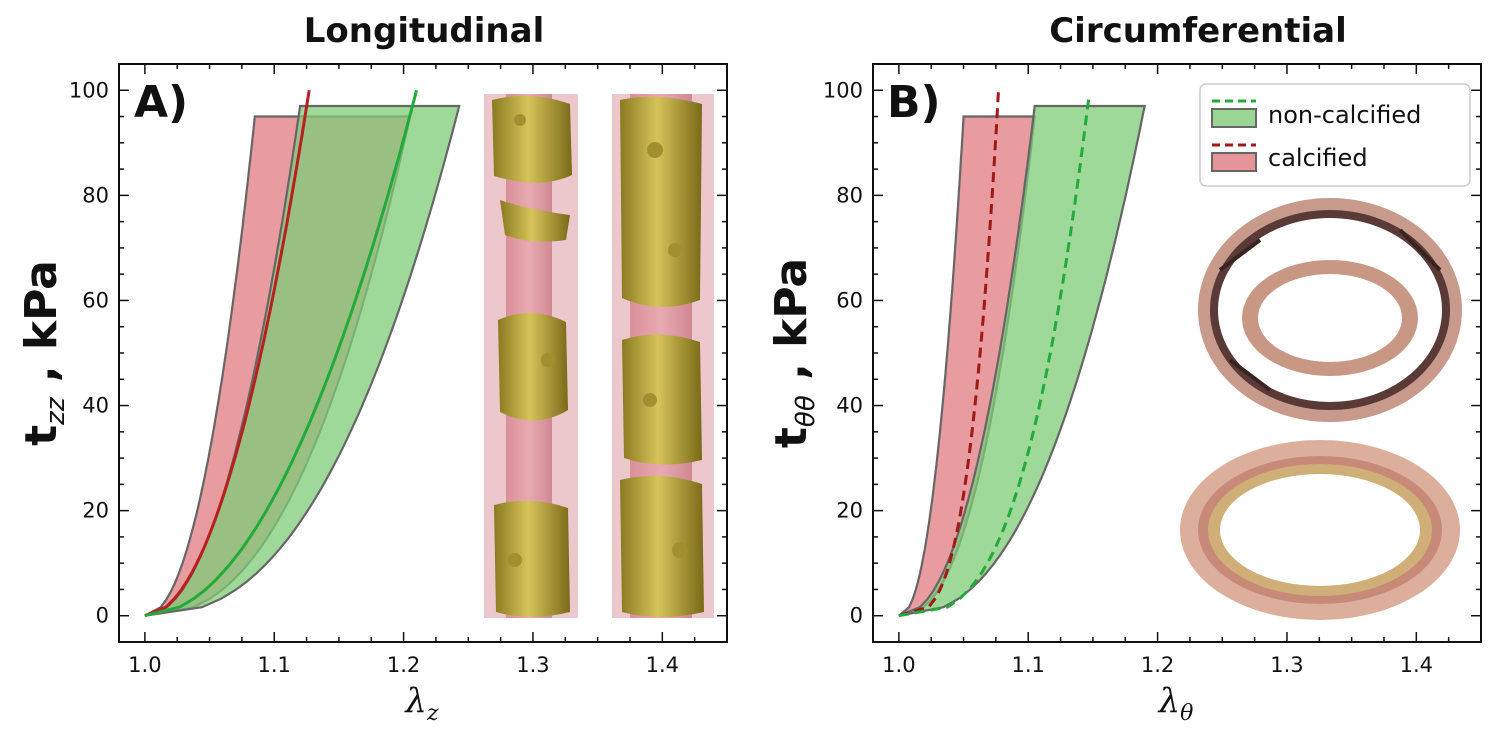 This screenshot has height=729, width=1500. I want to click on panel-b-title: Circumferential, so click(1198, 31).